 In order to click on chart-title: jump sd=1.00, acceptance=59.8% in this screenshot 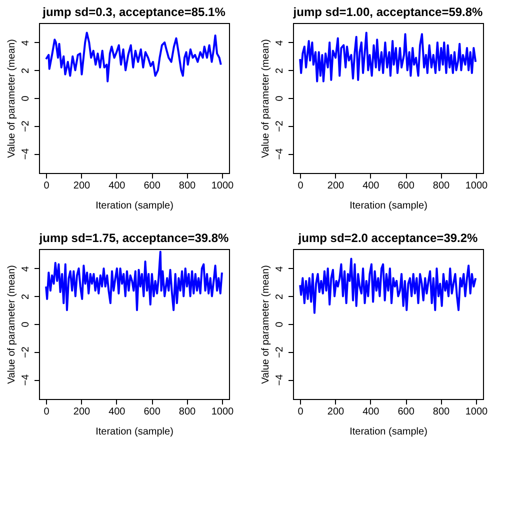, I will do `click(388, 12)`.